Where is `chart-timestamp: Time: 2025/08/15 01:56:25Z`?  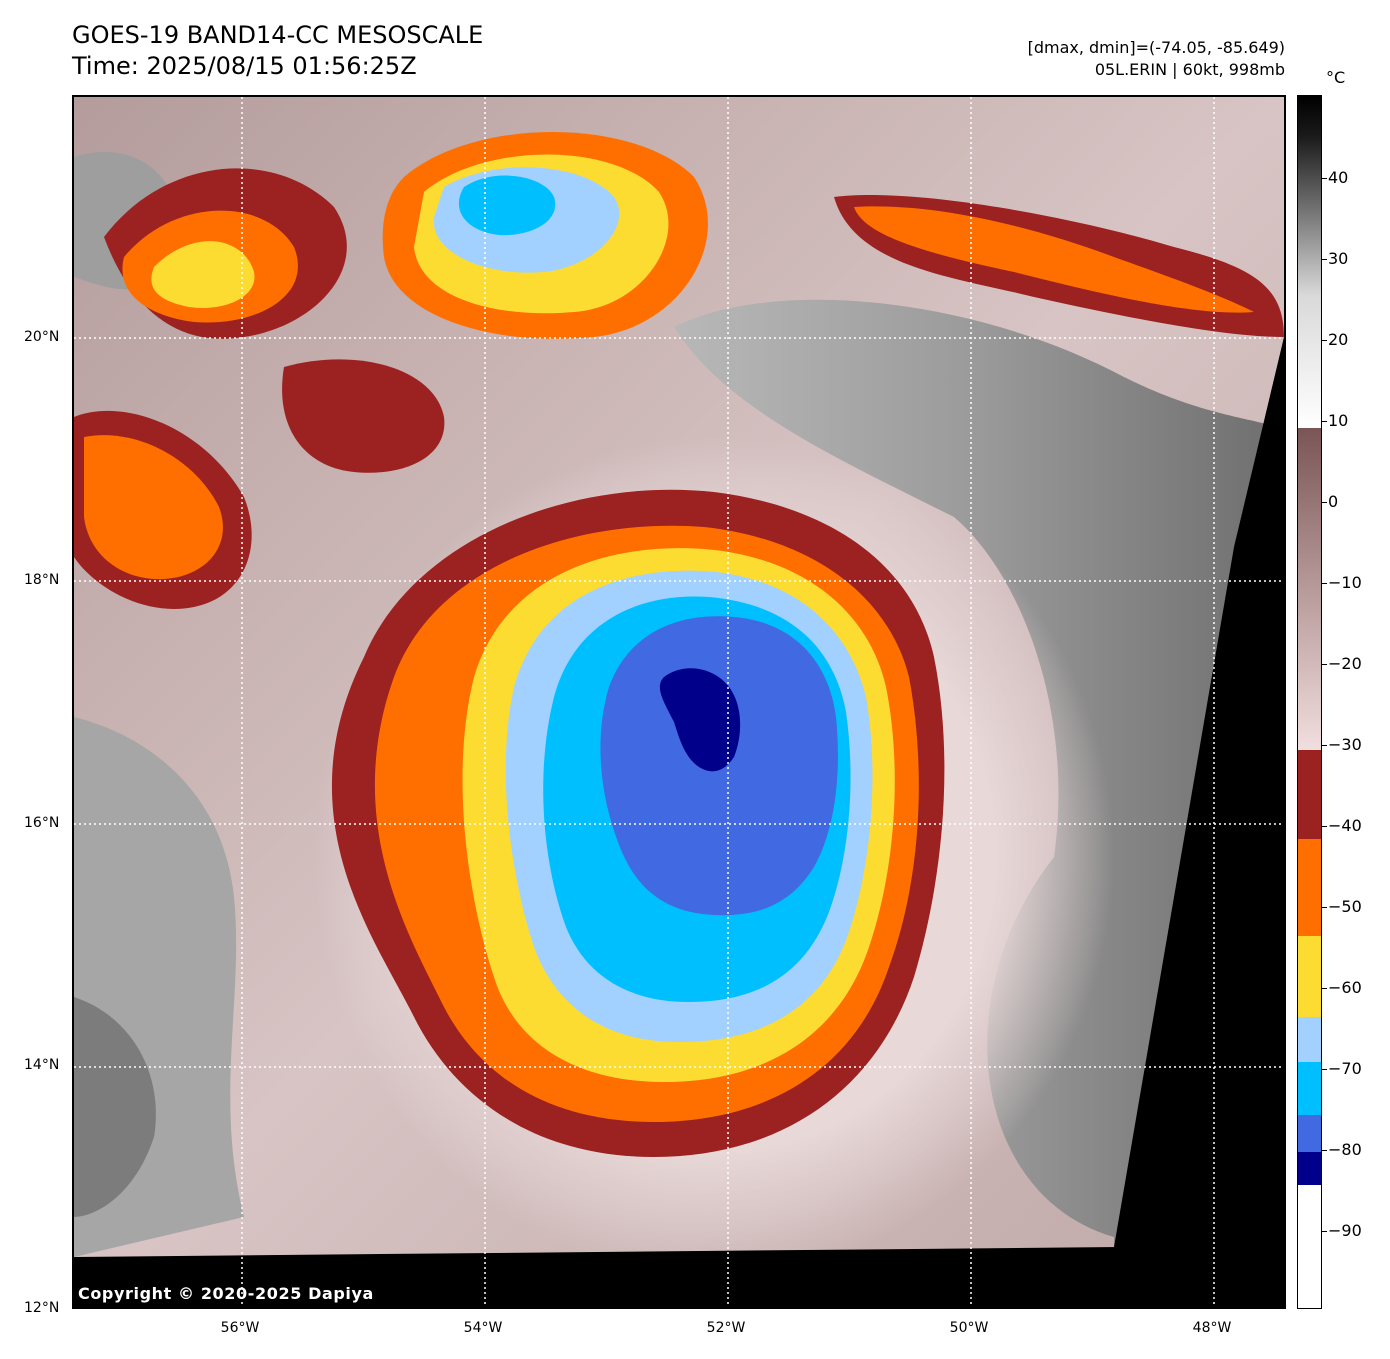
chart-timestamp: Time: 2025/08/15 01:56:25Z is located at coordinates (244, 66).